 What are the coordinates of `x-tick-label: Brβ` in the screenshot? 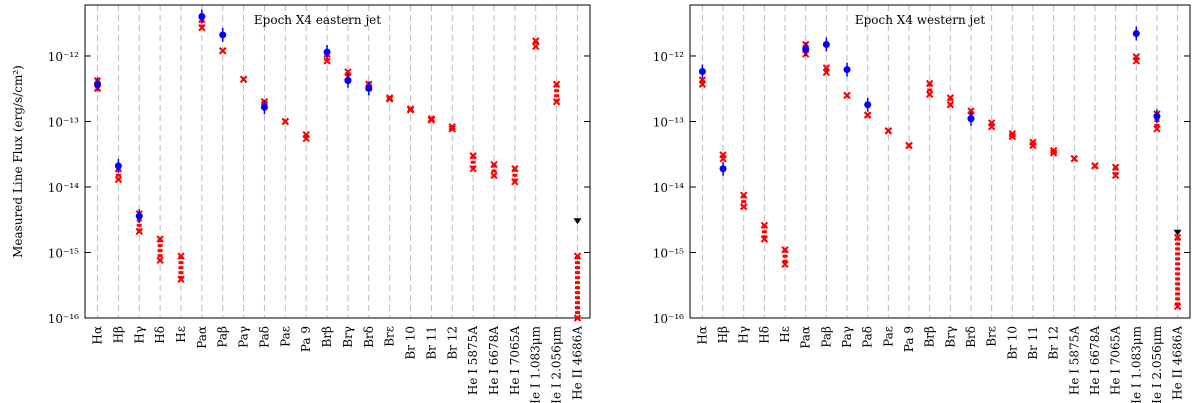 It's located at (930, 337).